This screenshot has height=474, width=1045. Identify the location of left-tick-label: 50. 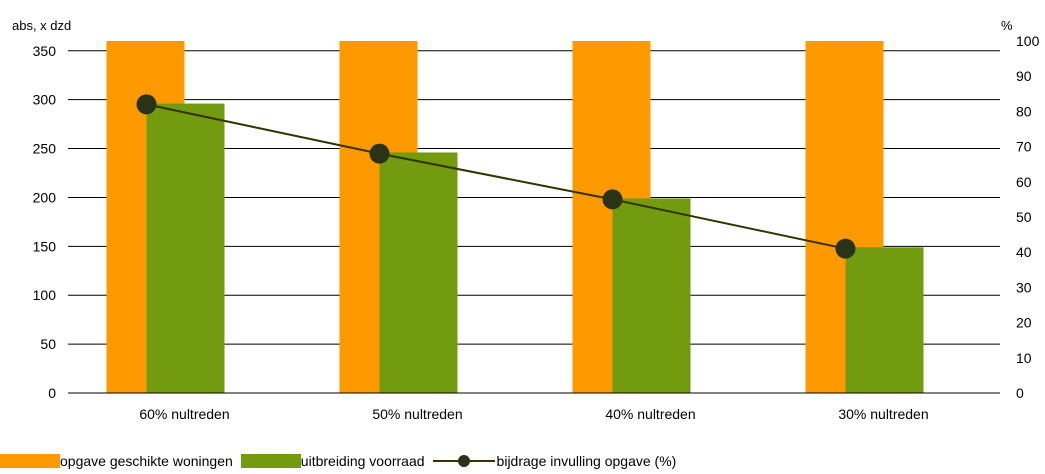
(48, 344).